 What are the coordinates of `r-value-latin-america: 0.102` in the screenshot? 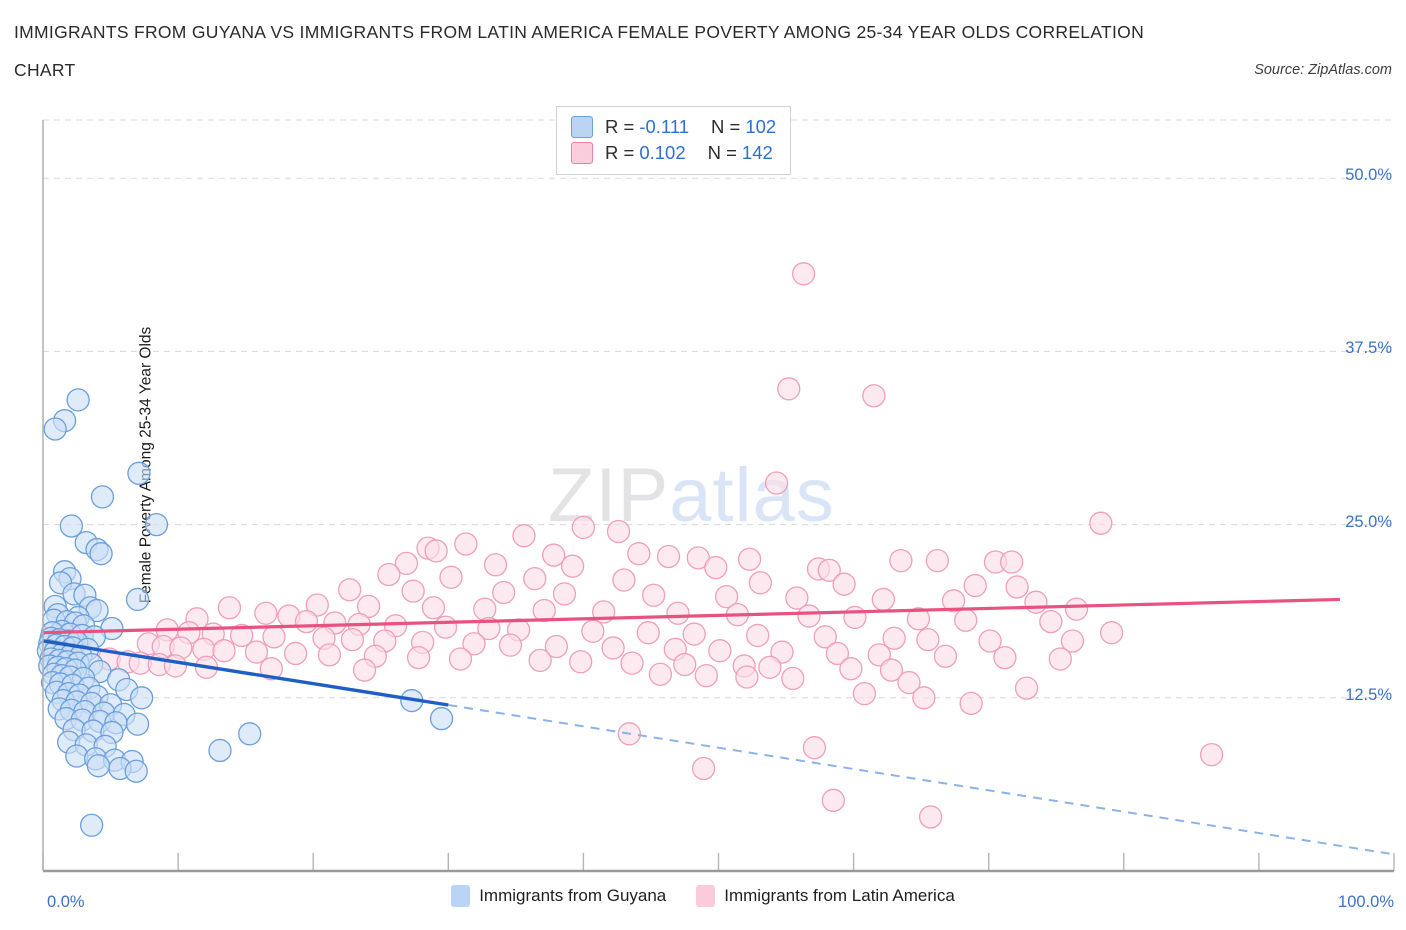 It's located at (662, 152).